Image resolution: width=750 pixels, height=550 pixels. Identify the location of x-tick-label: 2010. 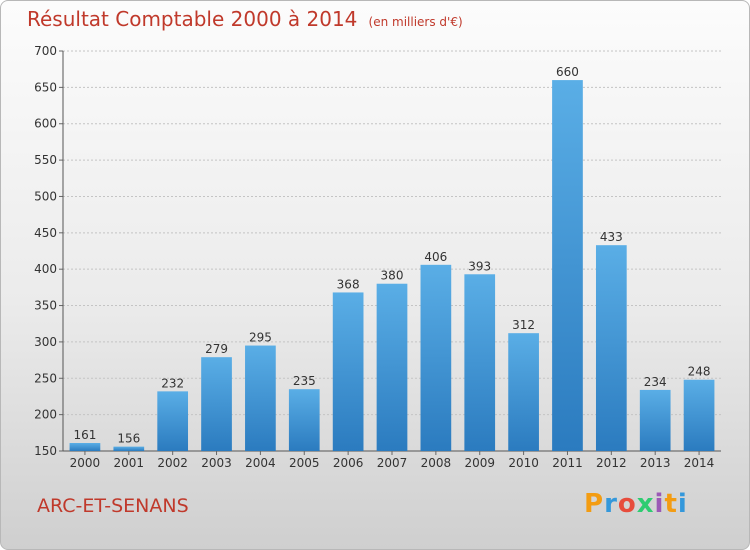
(523, 463).